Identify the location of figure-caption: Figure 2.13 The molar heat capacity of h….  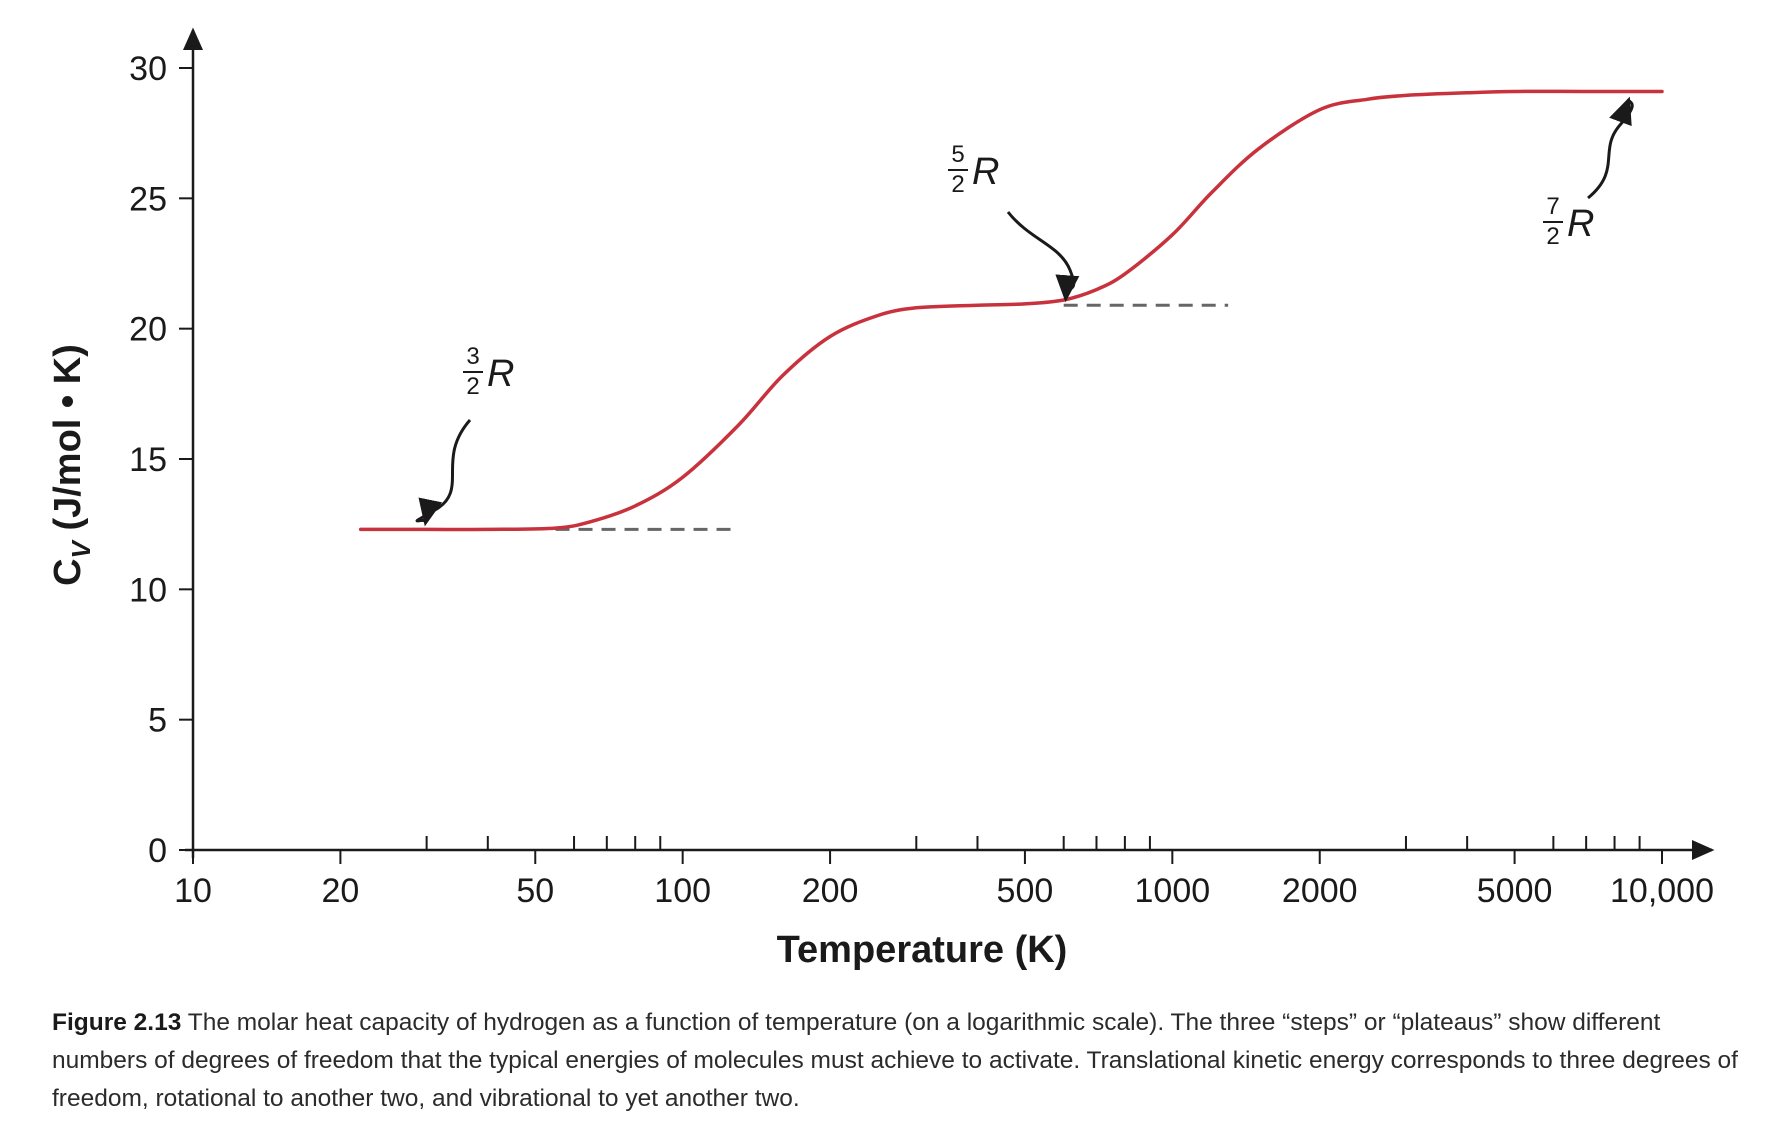
(897, 1061).